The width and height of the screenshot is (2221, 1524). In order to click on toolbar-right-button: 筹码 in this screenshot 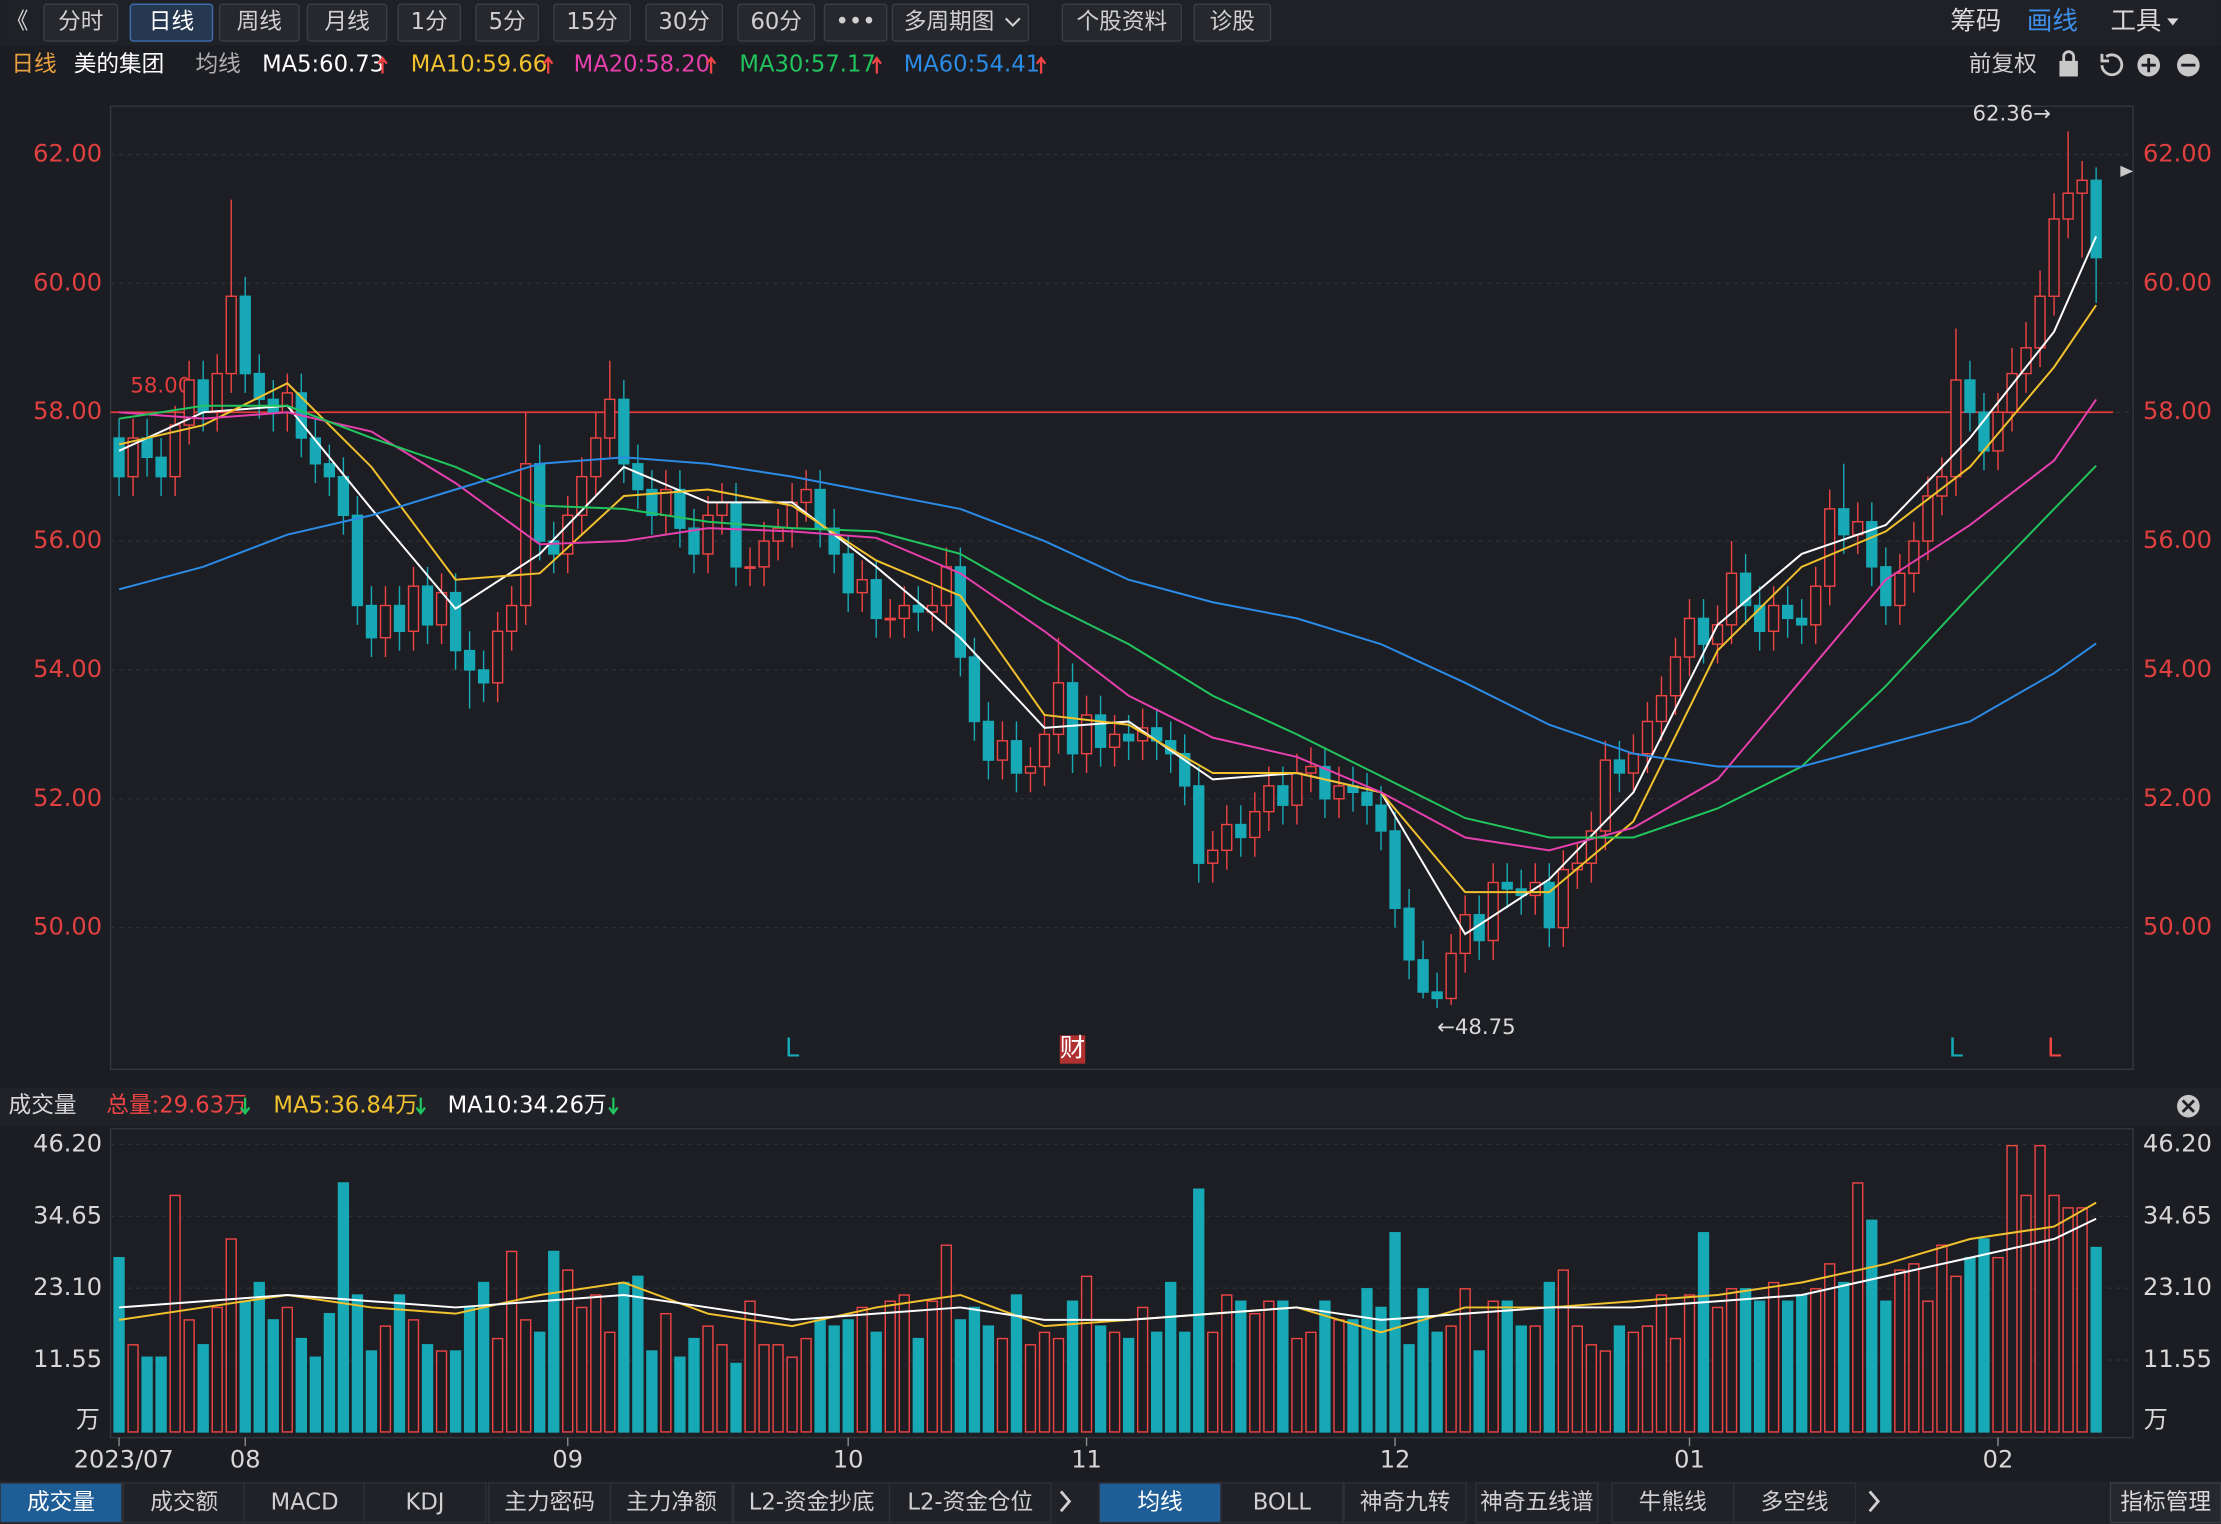, I will do `click(1975, 22)`.